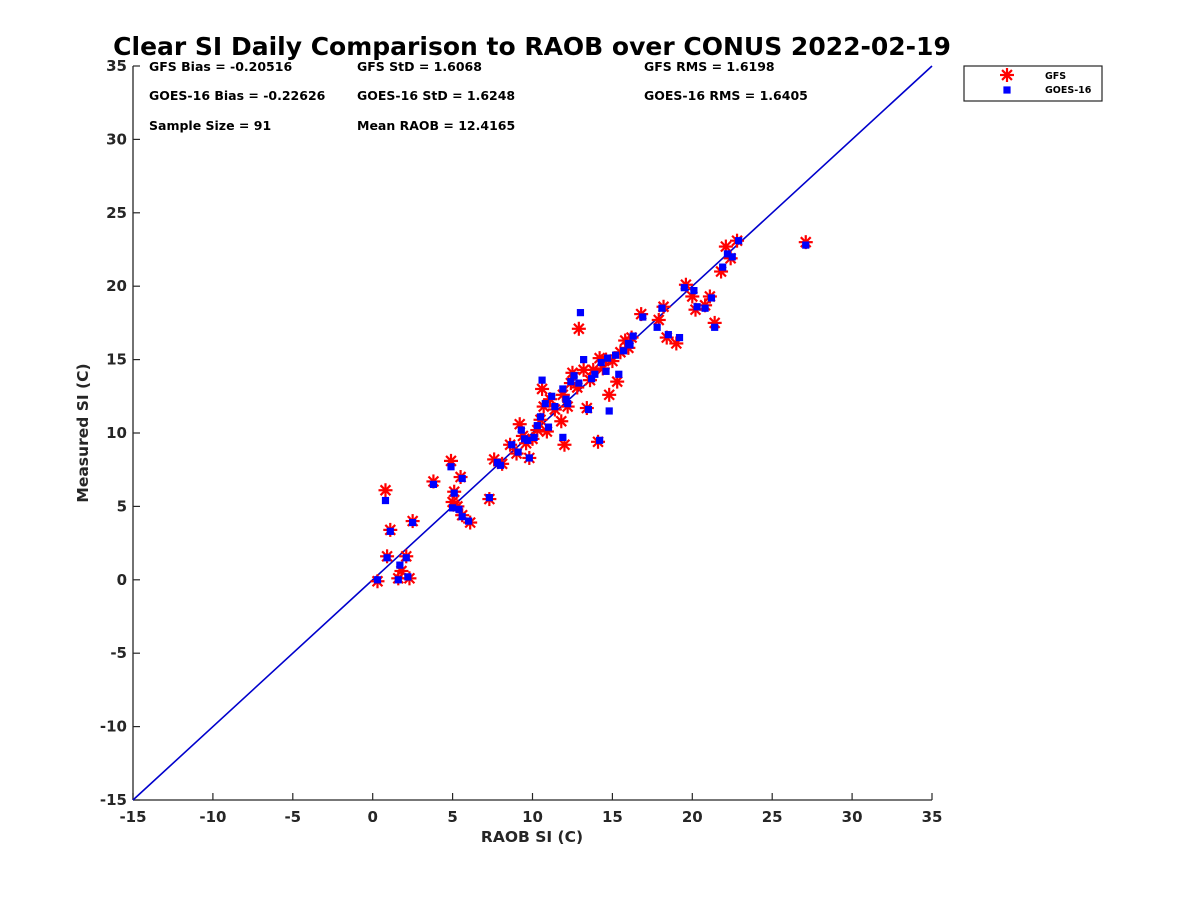  I want to click on legend-marker-goes16, so click(1007, 90).